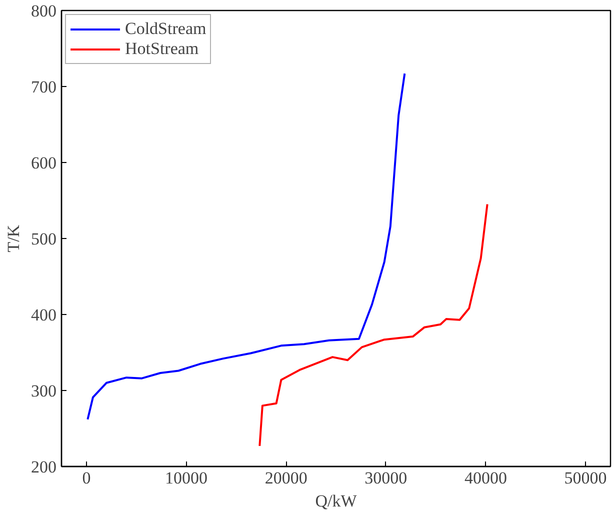  What do you see at coordinates (43, 315) in the screenshot?
I see `y-tick-label: 400` at bounding box center [43, 315].